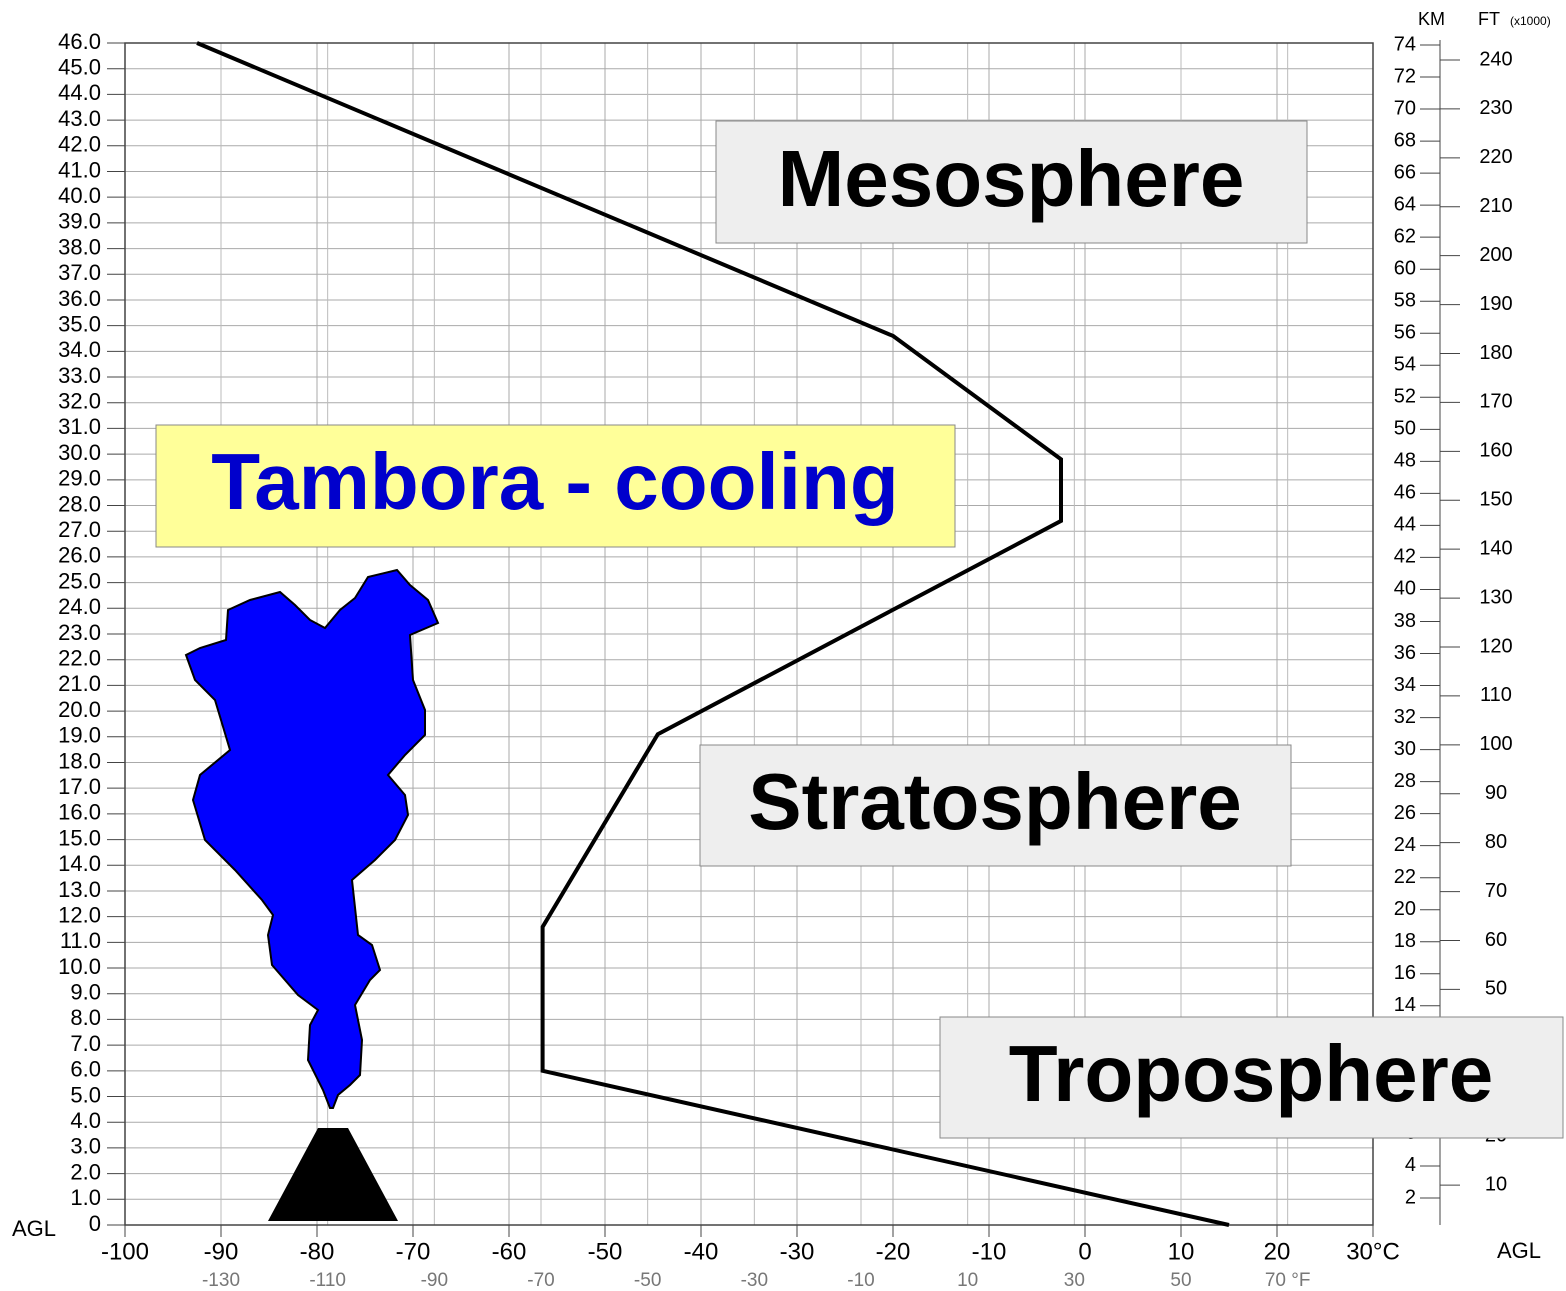 Image resolution: width=1566 pixels, height=1291 pixels. Describe the element at coordinates (79, 658) in the screenshot. I see `y-tick-label: 22.0` at that location.